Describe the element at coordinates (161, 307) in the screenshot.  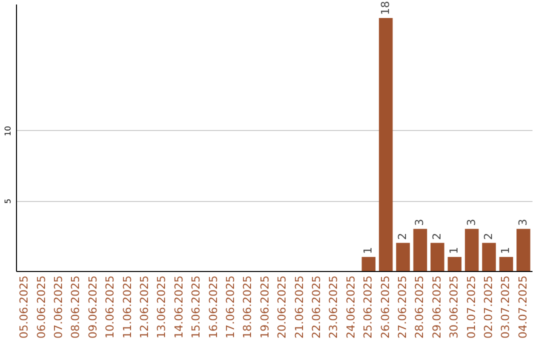
I see `x-tick-label: 13.06.2025` at that location.